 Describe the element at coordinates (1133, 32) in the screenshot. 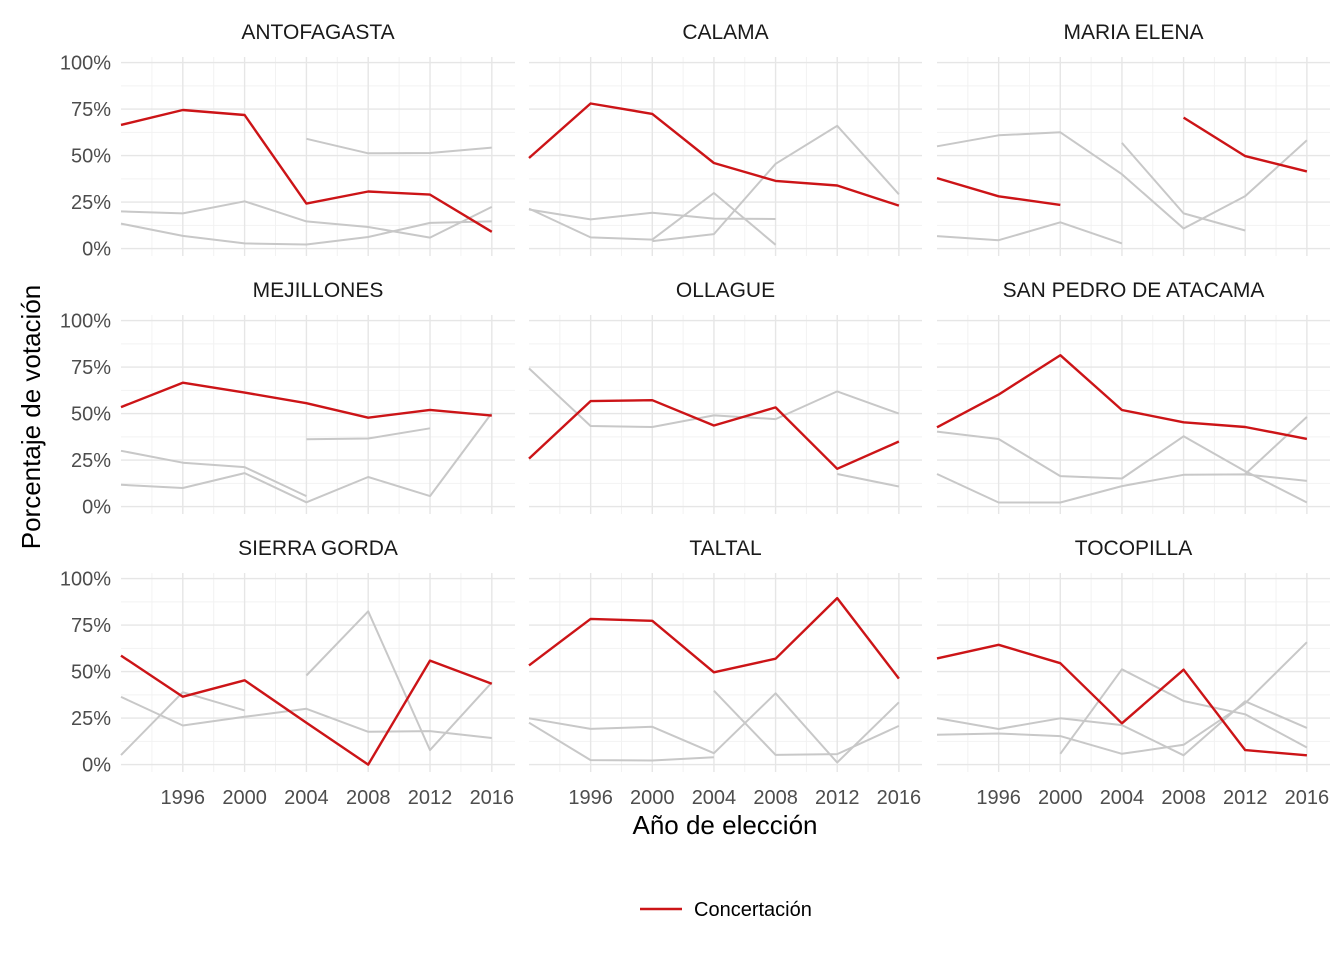

I see `strip-title-maria-elena: MARIA ELENA` at that location.